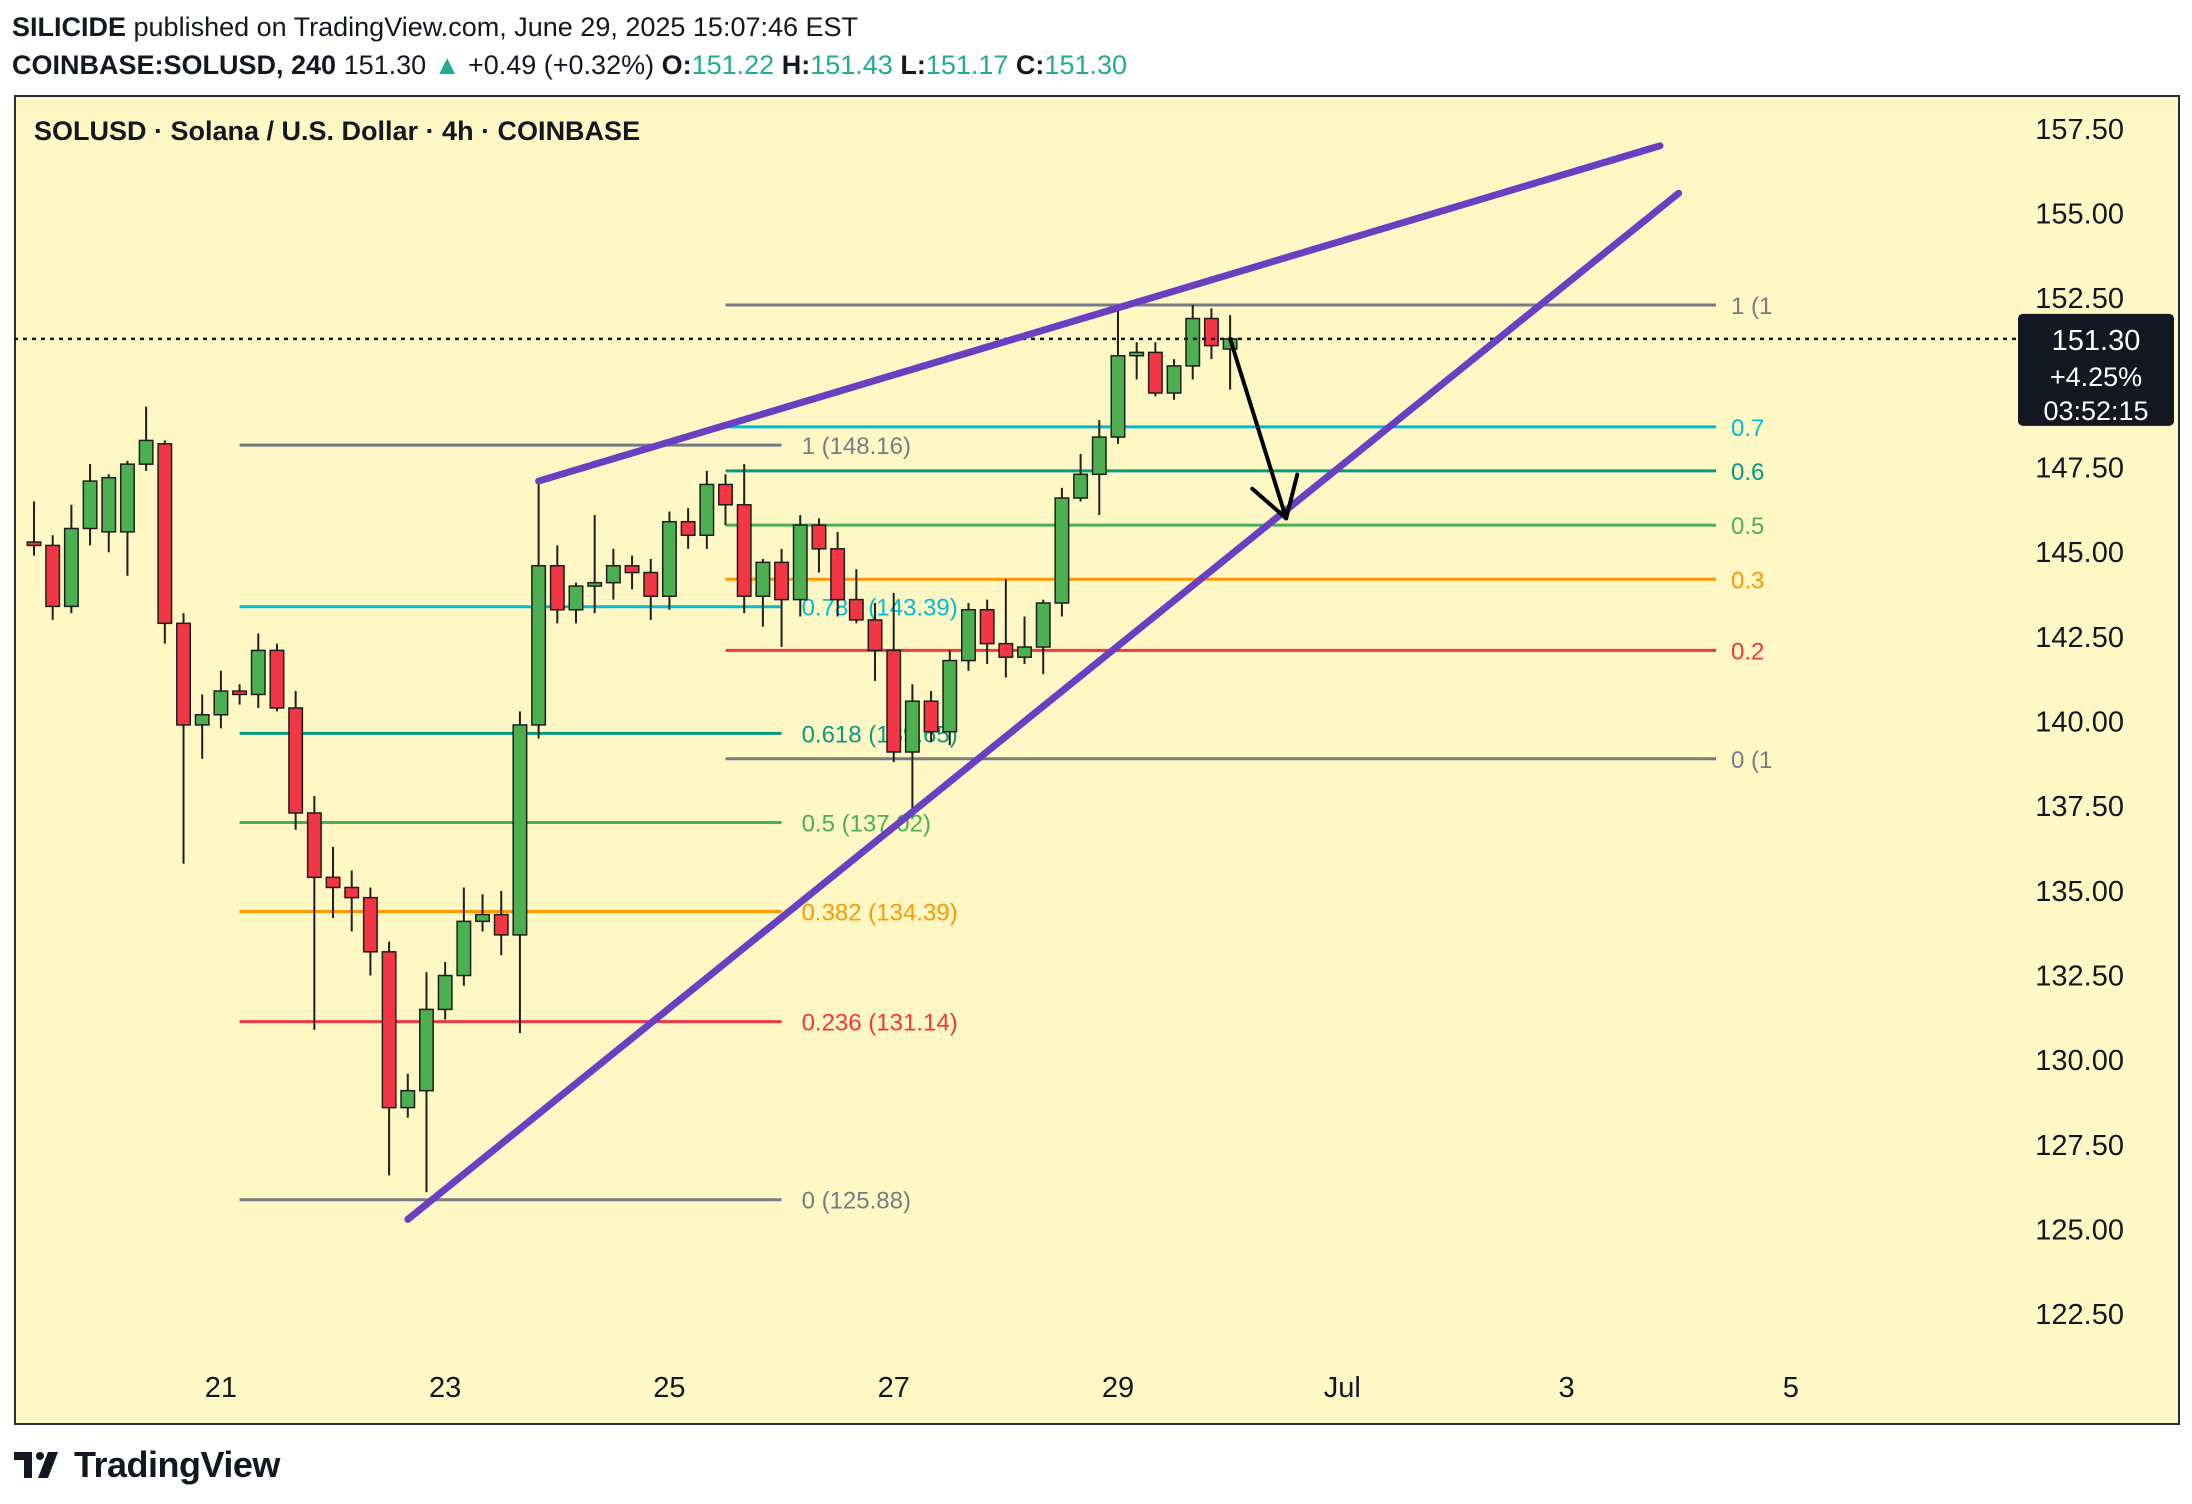 The width and height of the screenshot is (2192, 1504). I want to click on fib-level-label: 0.786 (143.39), so click(880, 608).